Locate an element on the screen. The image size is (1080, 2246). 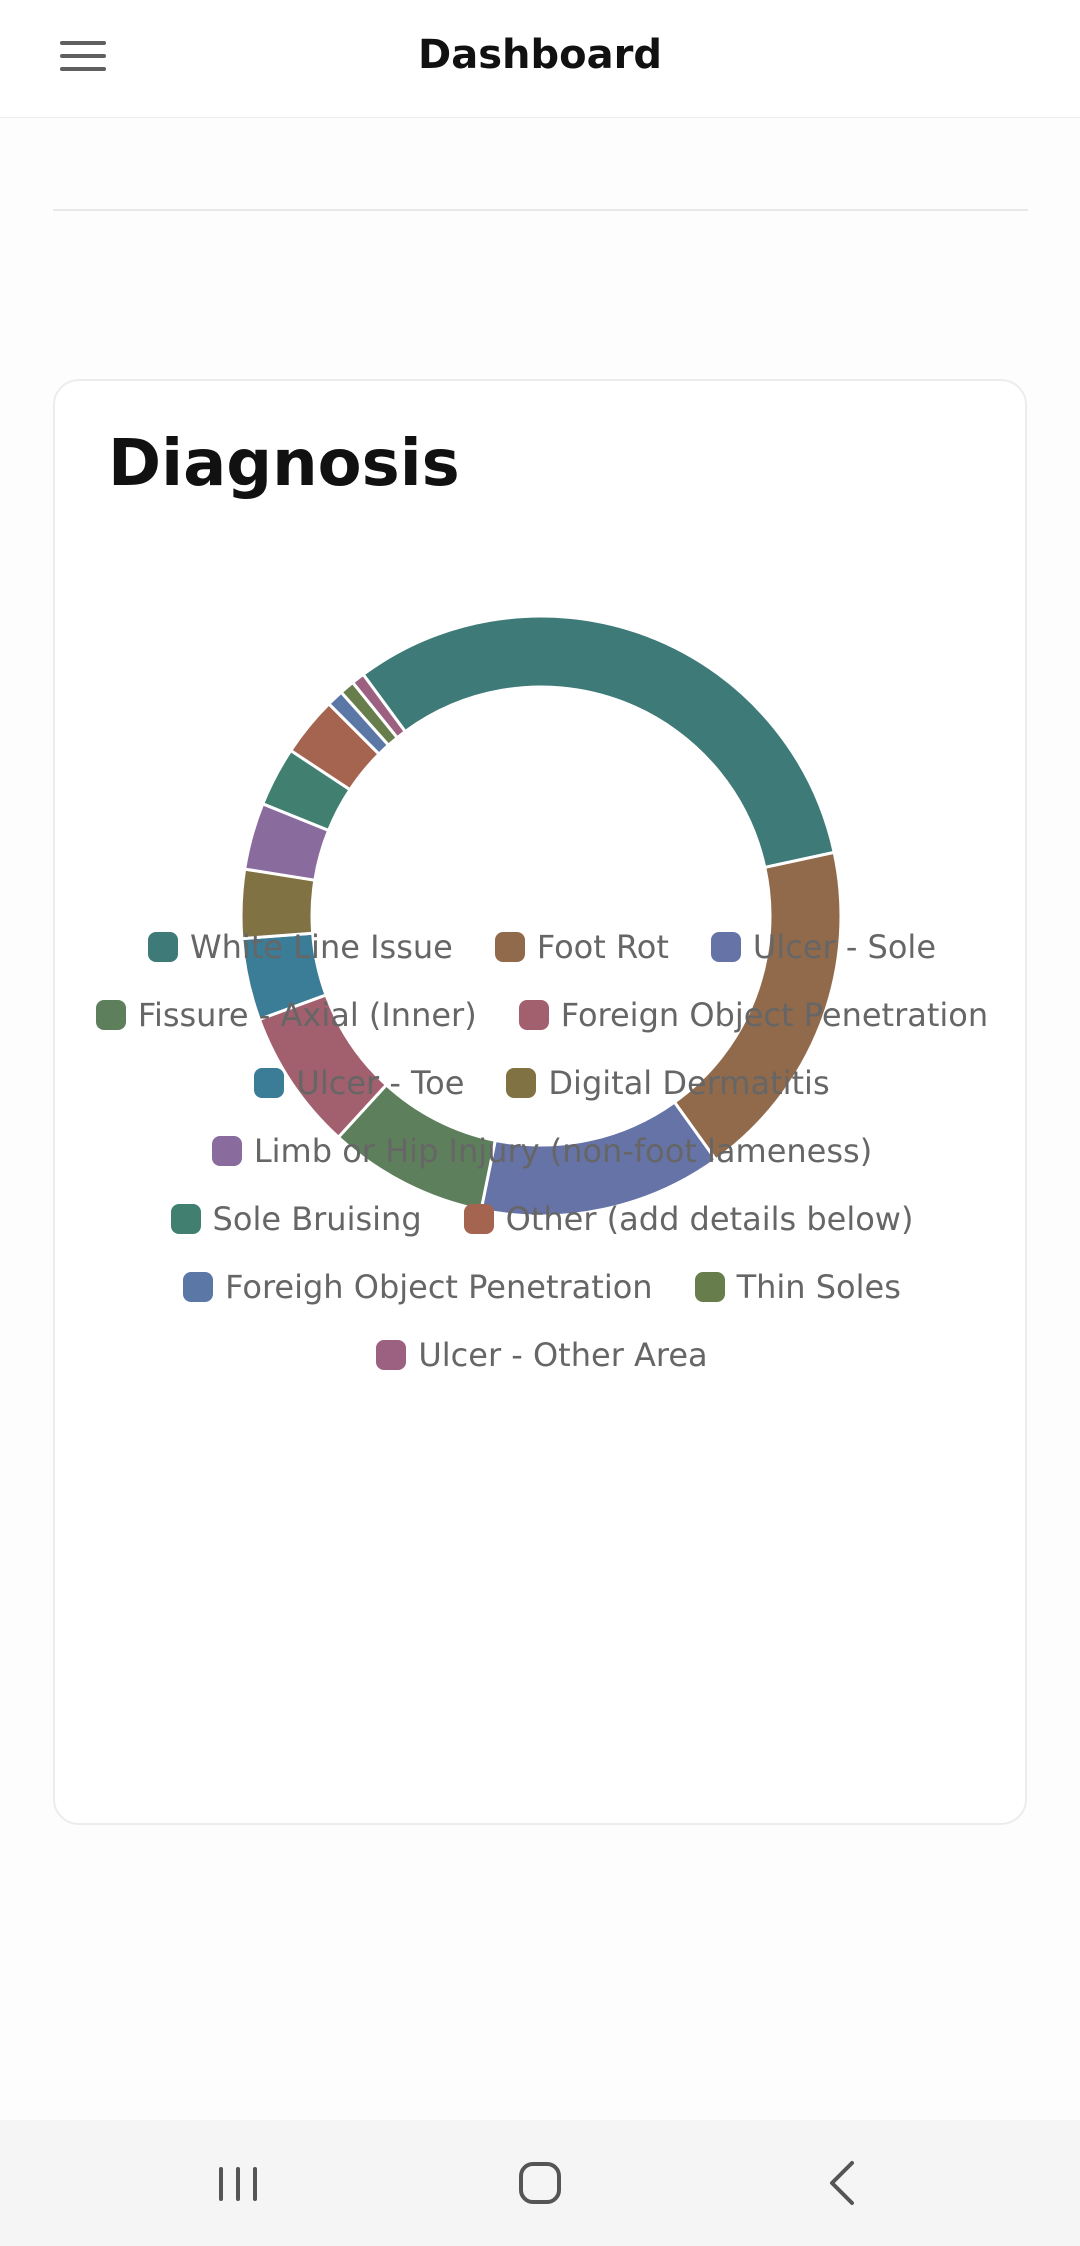
legend-item: Thin Soles is located at coordinates (797, 1287).